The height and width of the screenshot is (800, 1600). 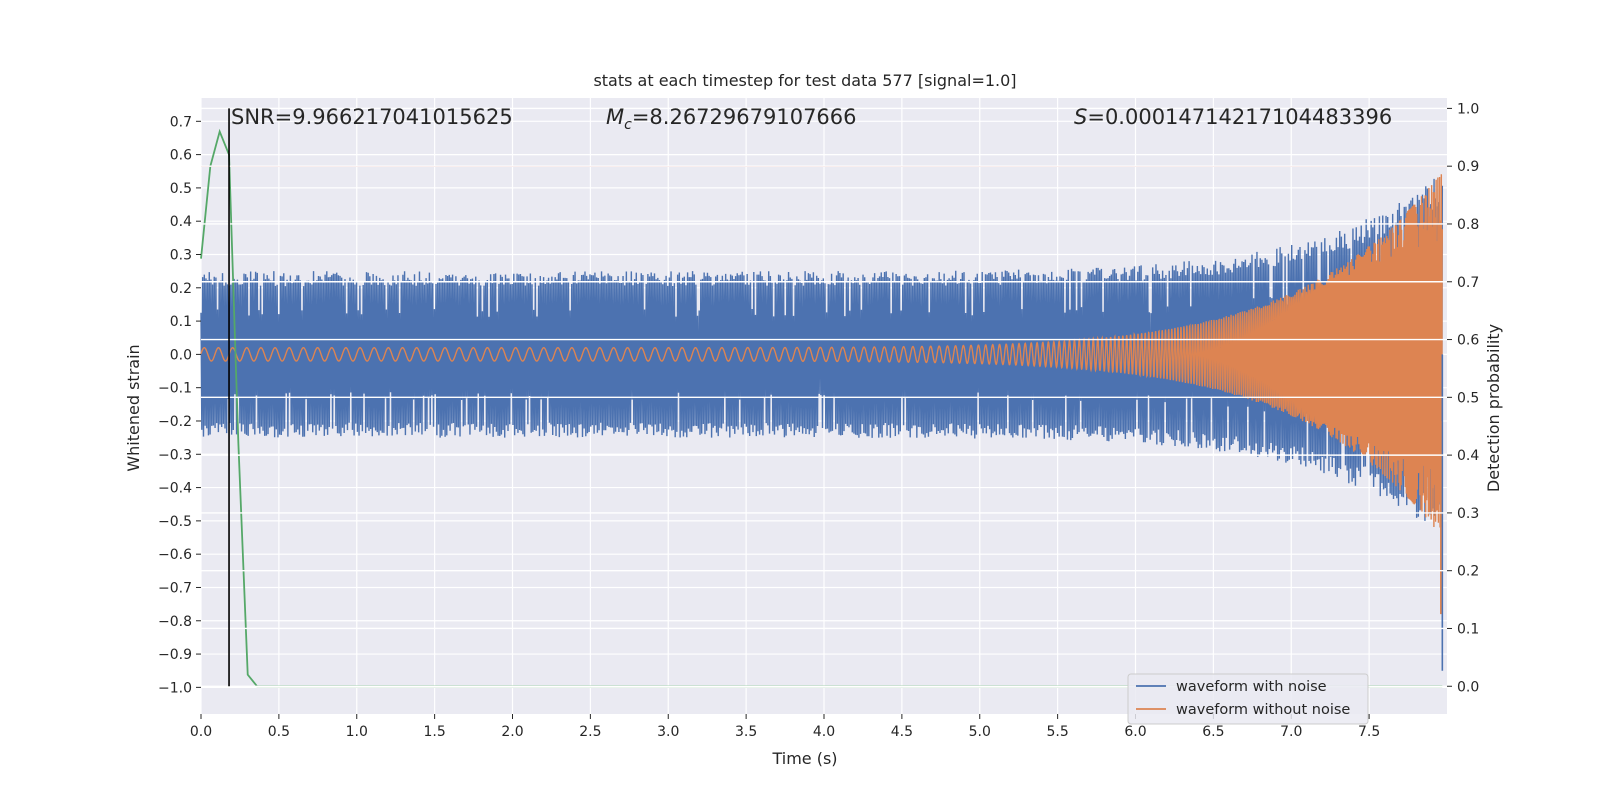 What do you see at coordinates (175, 489) in the screenshot?
I see `y-tick-label: −0.4` at bounding box center [175, 489].